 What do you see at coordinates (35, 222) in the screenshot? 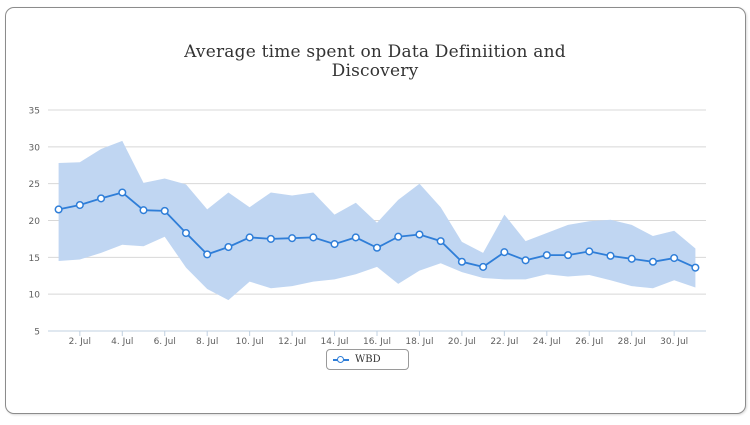
I see `y-tick-label: 20` at bounding box center [35, 222].